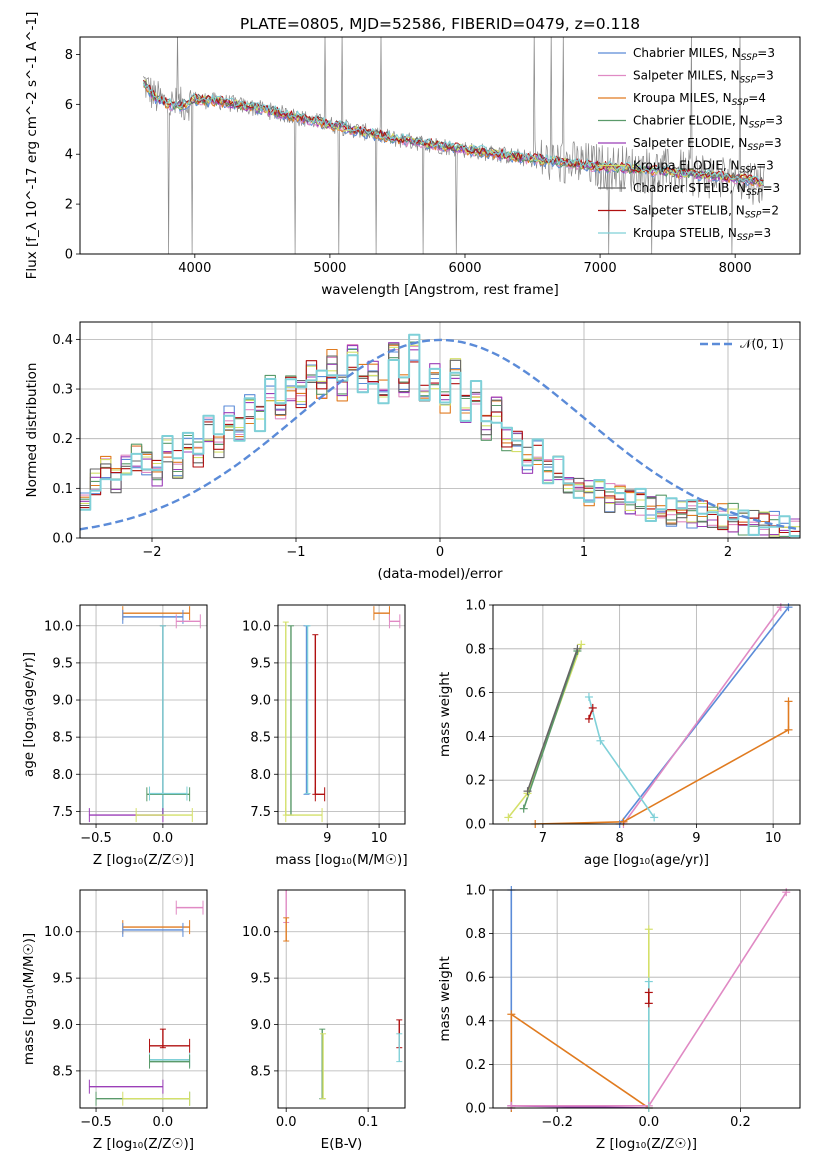  I want to click on legend-entry: Salpeter STELIB, NSSP=2, so click(706, 212).